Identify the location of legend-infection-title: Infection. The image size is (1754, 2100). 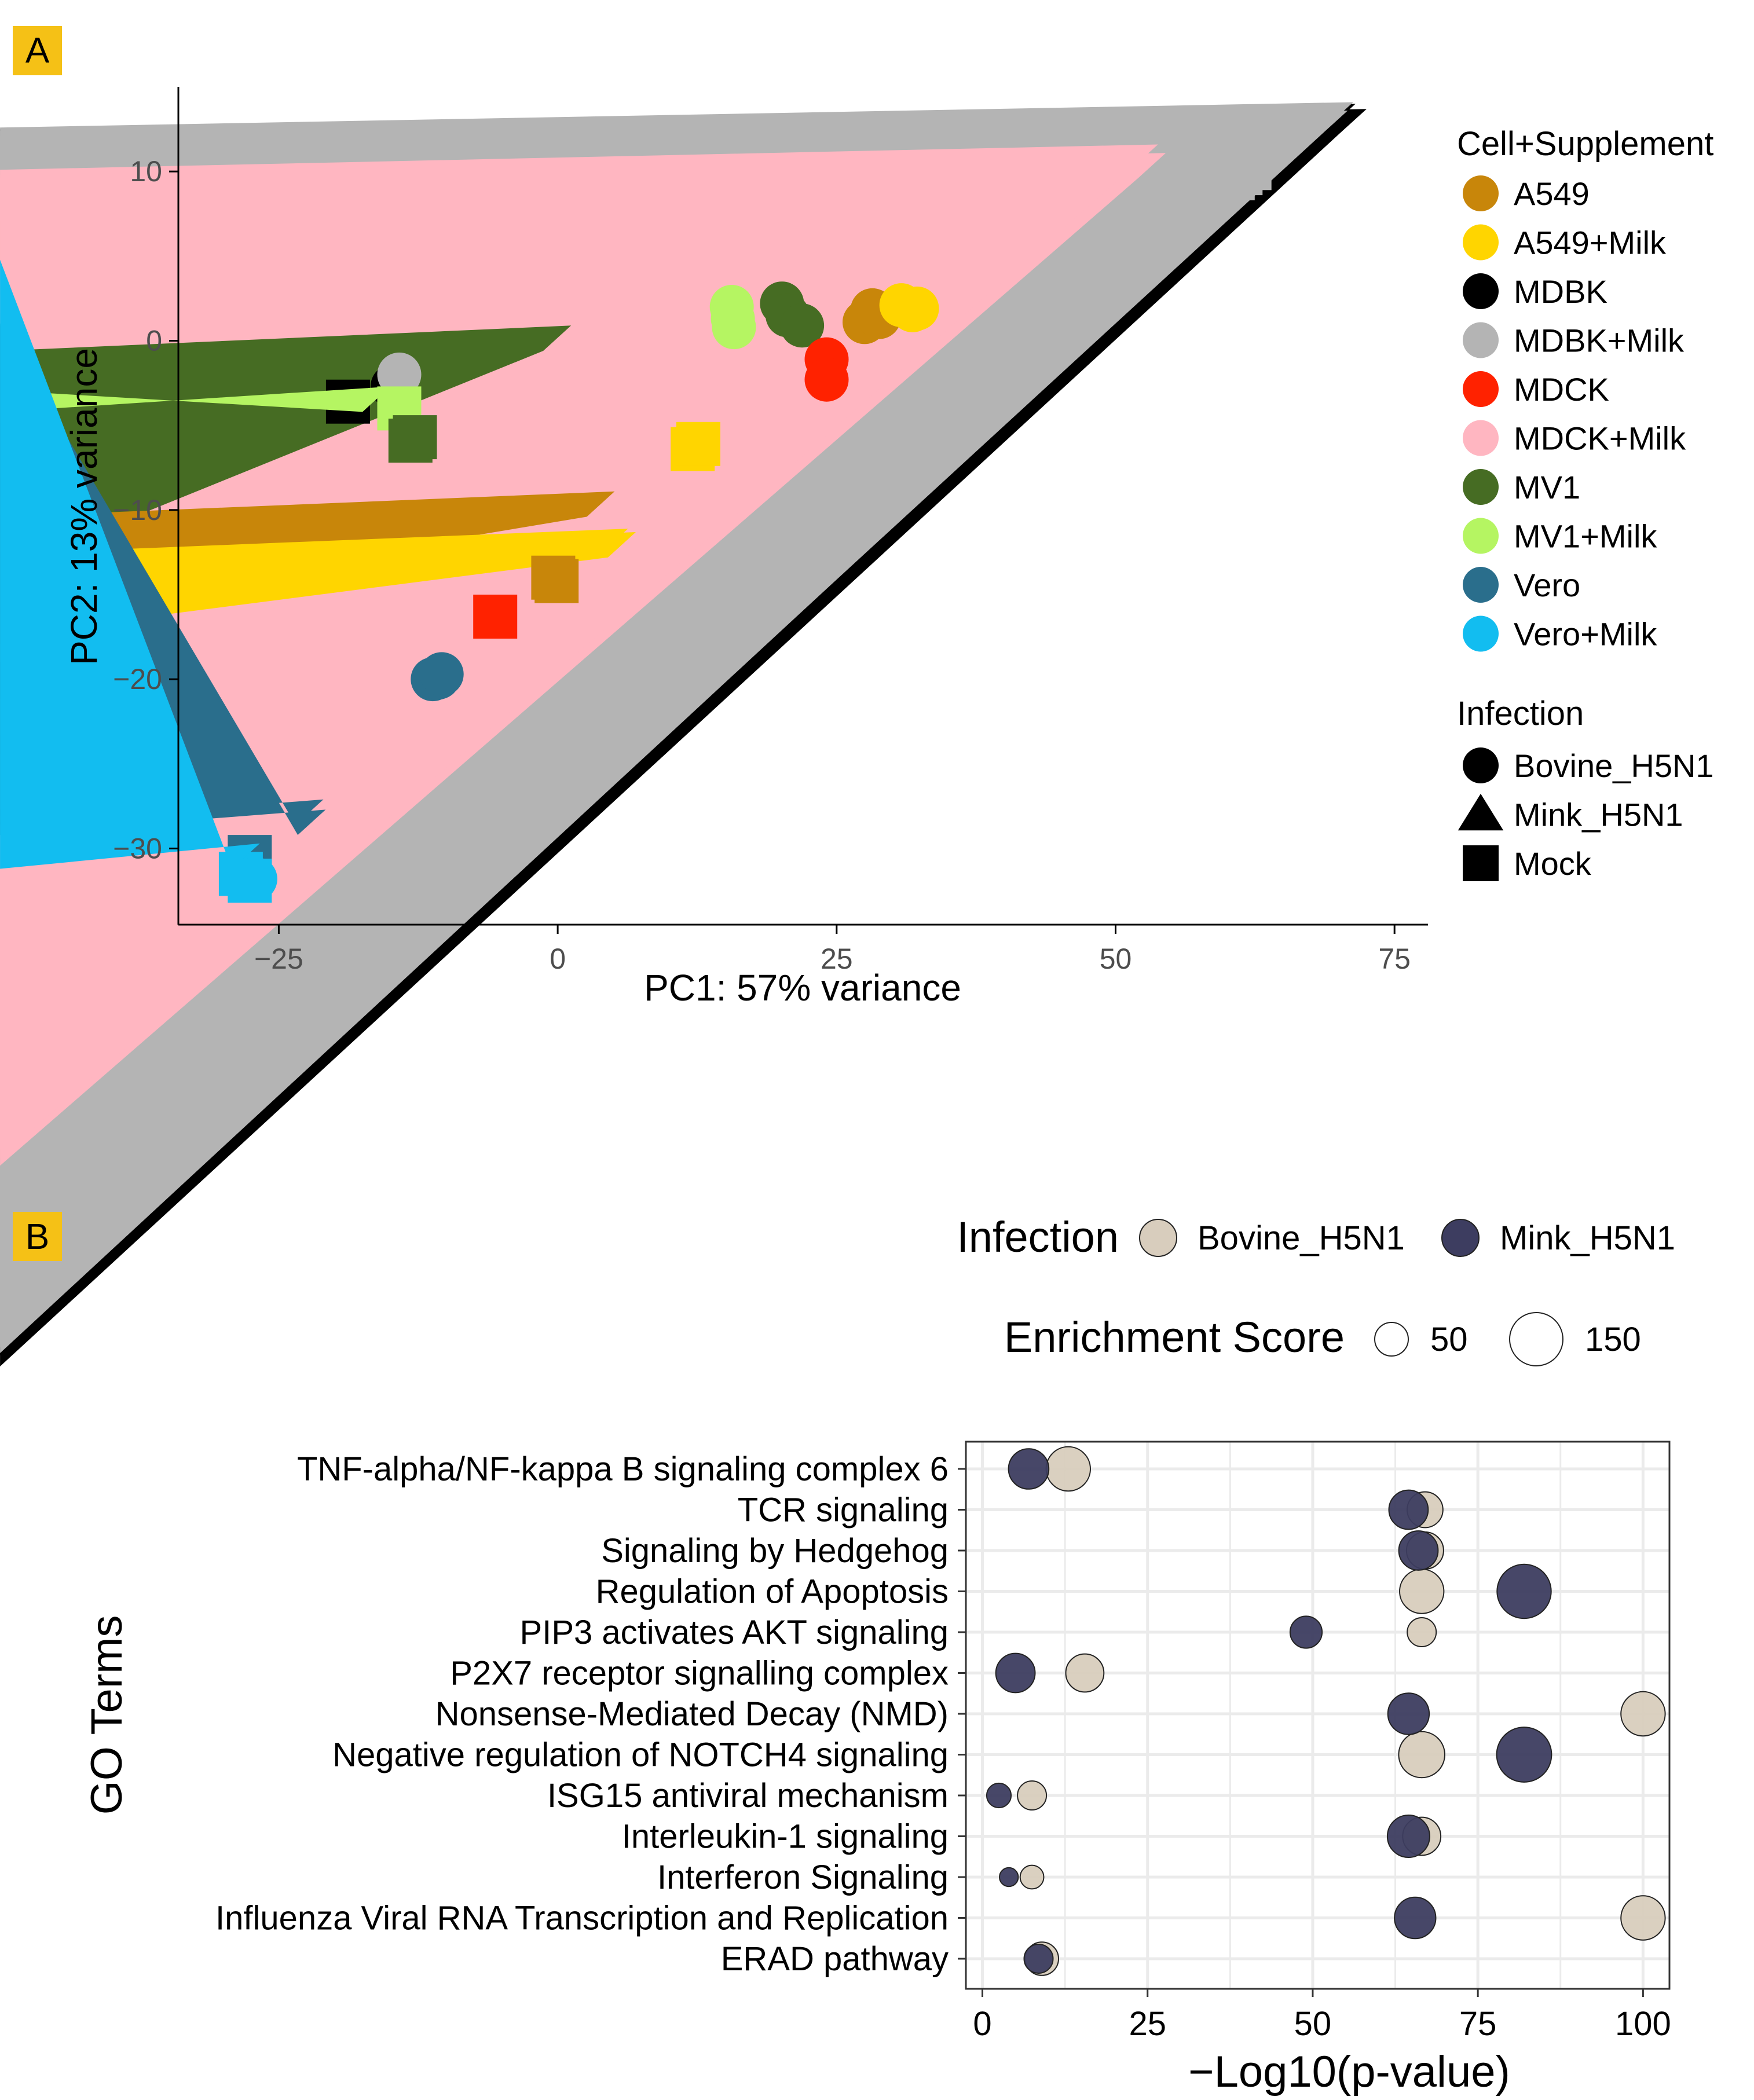
(1520, 713).